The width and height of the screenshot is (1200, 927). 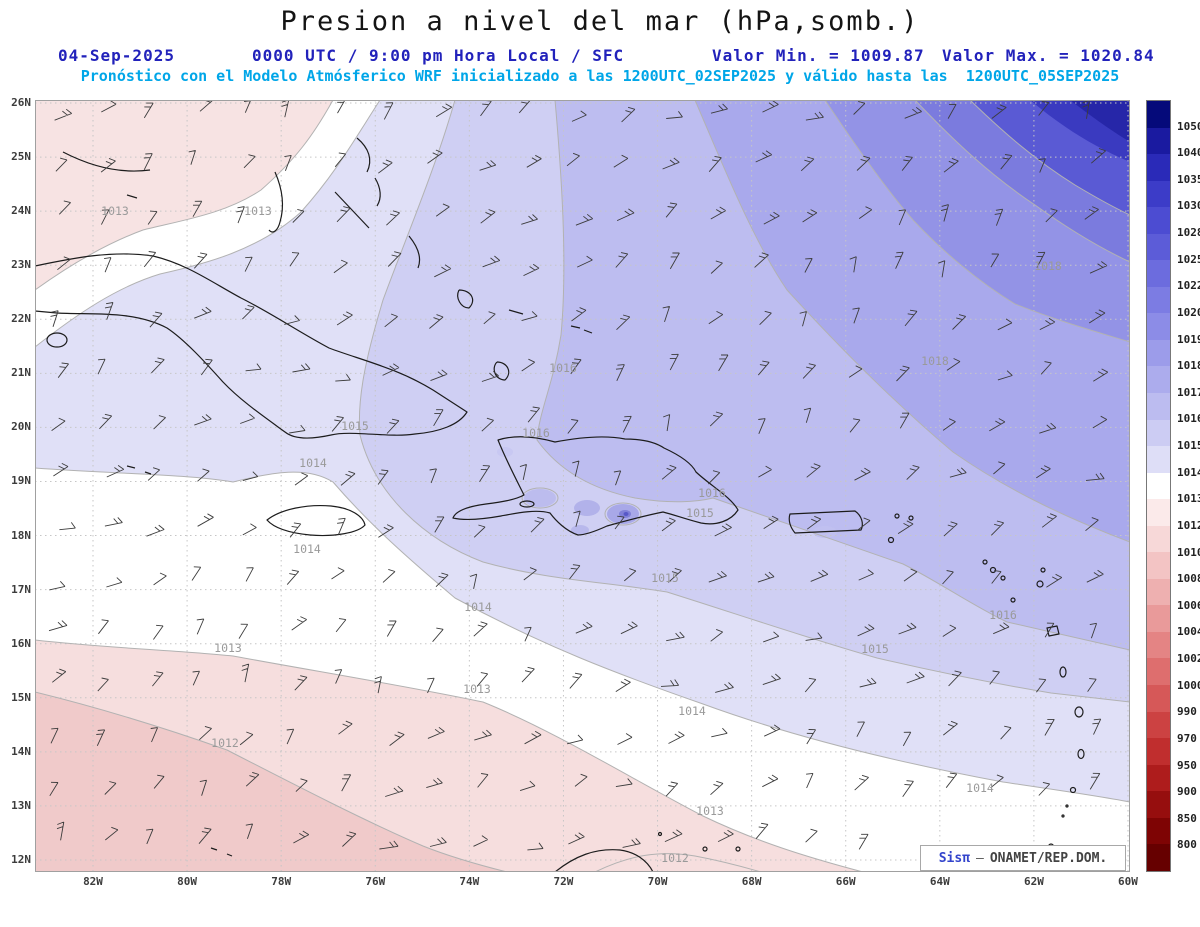 What do you see at coordinates (281, 881) in the screenshot?
I see `lon-label: 78W` at bounding box center [281, 881].